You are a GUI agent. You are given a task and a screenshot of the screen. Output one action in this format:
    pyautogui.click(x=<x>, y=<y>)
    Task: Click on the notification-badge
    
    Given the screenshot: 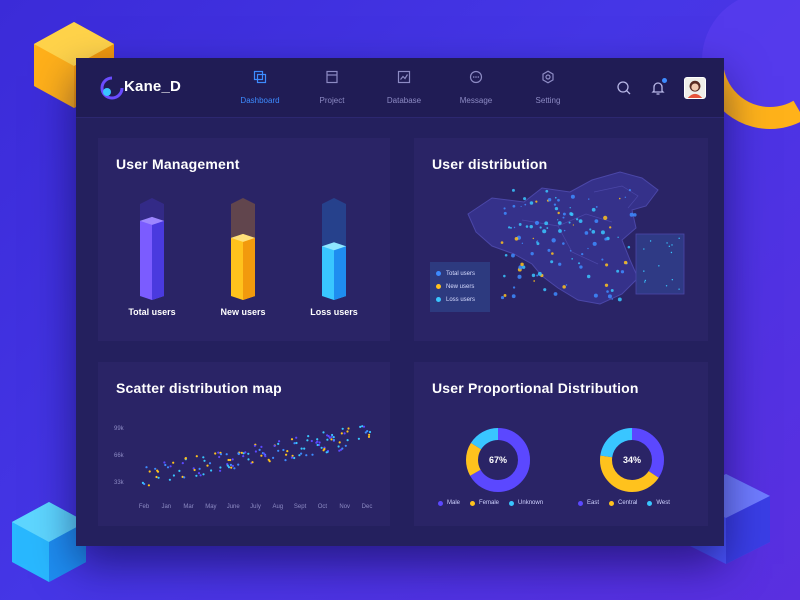 What is the action you would take?
    pyautogui.click(x=664, y=80)
    